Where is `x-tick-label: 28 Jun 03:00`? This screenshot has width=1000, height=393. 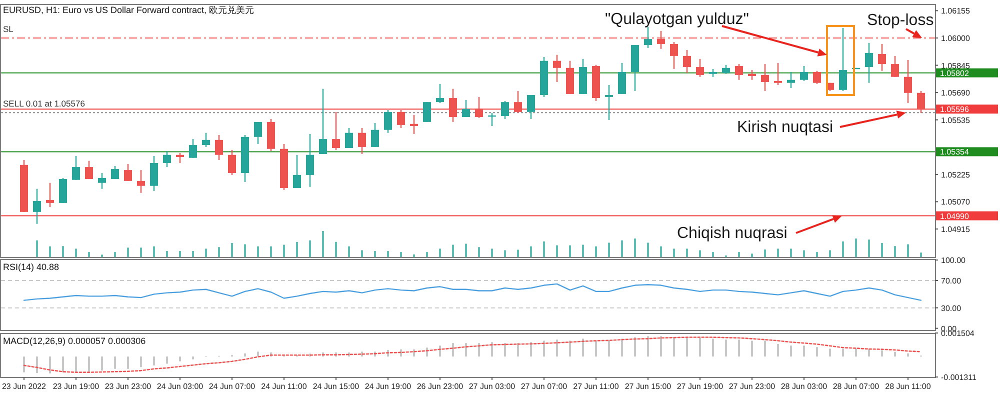 x-tick-label: 28 Jun 03:00 is located at coordinates (804, 386).